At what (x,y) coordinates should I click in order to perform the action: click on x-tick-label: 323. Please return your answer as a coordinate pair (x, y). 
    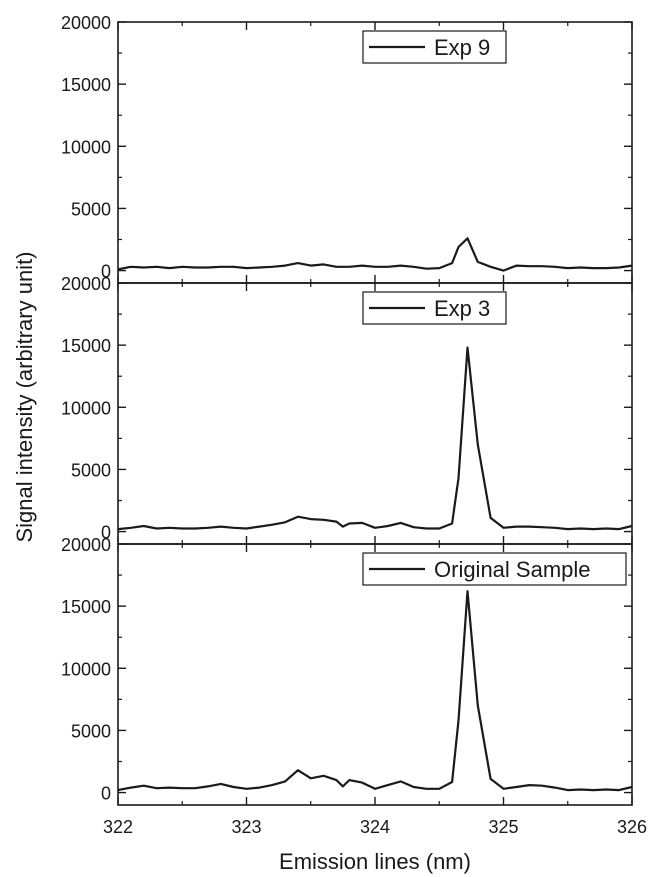
    Looking at the image, I should click on (246, 827).